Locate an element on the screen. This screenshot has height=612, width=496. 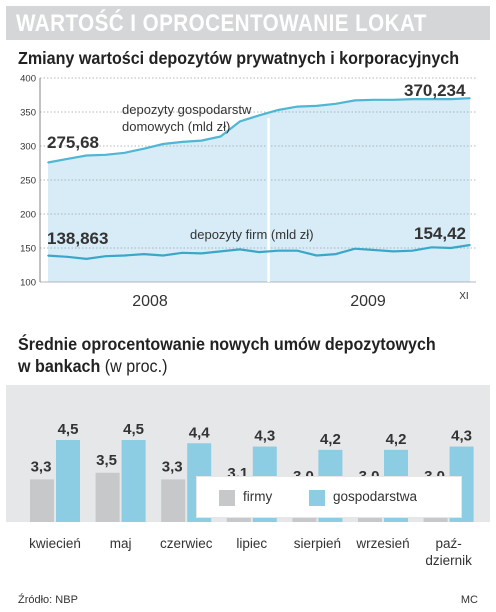
bar-chart-unit: (w proc.) is located at coordinates (136, 366).